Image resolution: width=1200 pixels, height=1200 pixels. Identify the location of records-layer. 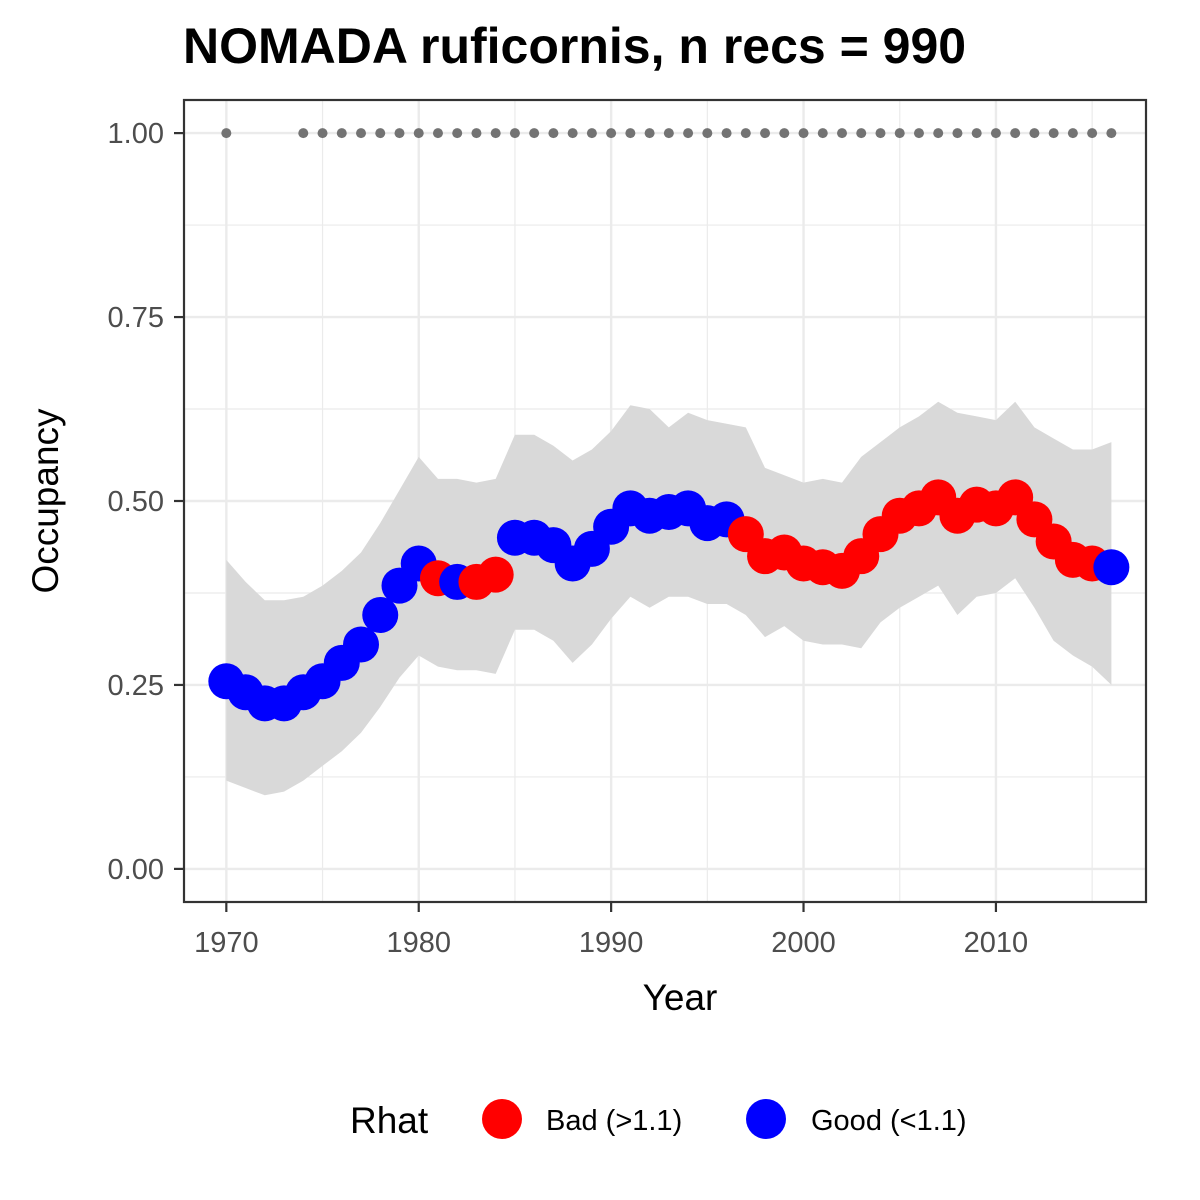
(669, 133).